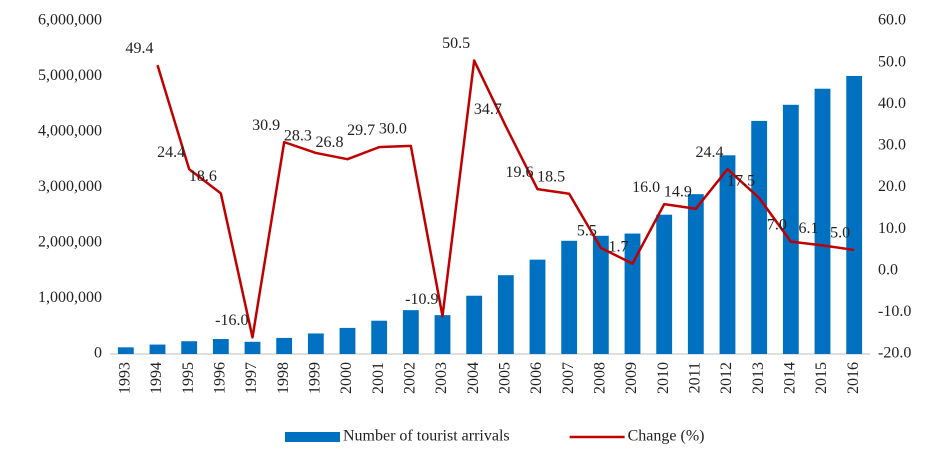 Image resolution: width=943 pixels, height=453 pixels. Describe the element at coordinates (894, 353) in the screenshot. I see `y2-tick-label: -20.0` at that location.